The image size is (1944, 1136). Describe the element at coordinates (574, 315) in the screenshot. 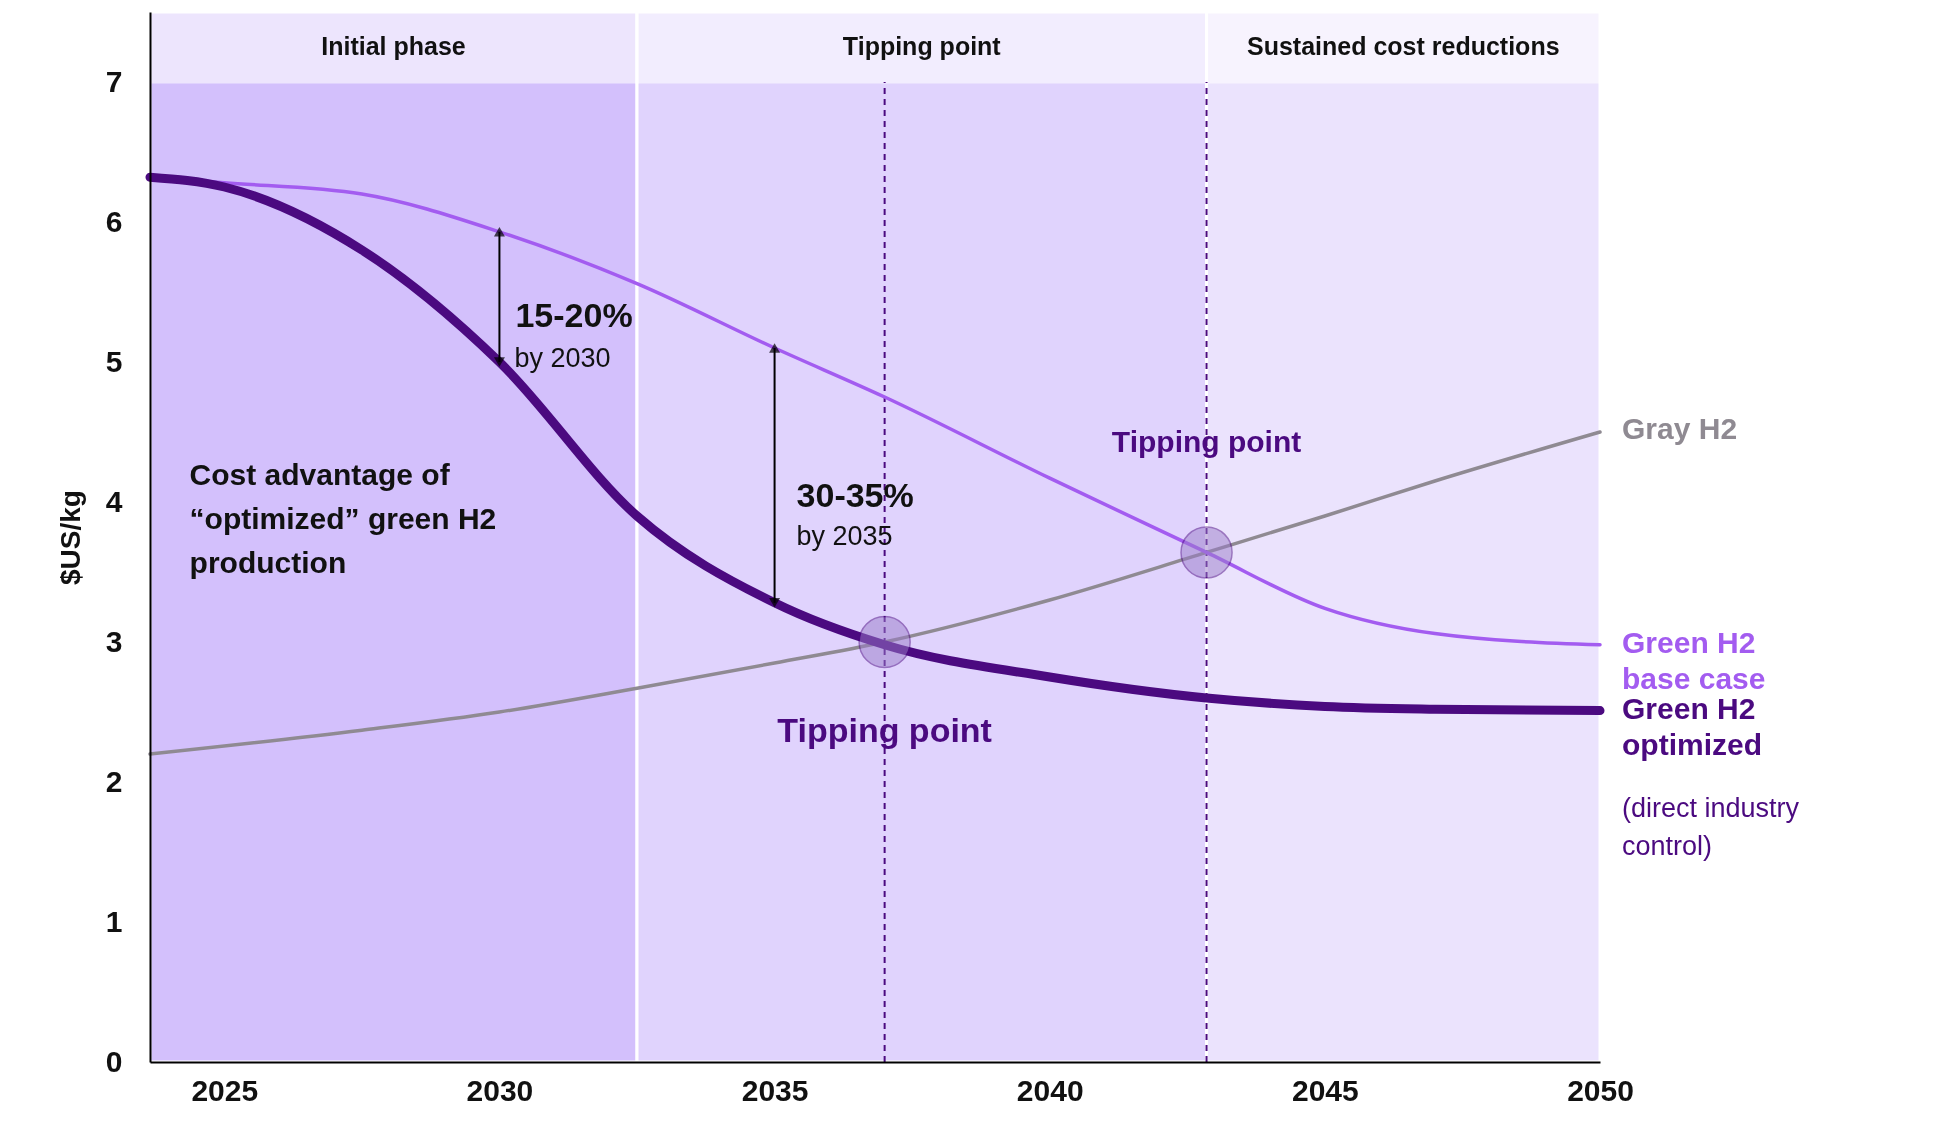

I see `annotation: 15-20%` at that location.